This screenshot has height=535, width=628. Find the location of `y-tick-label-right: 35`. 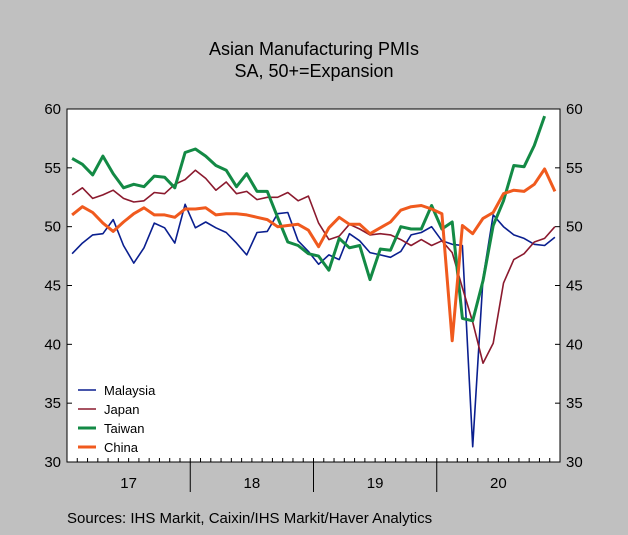

y-tick-label-right: 35 is located at coordinates (574, 403).